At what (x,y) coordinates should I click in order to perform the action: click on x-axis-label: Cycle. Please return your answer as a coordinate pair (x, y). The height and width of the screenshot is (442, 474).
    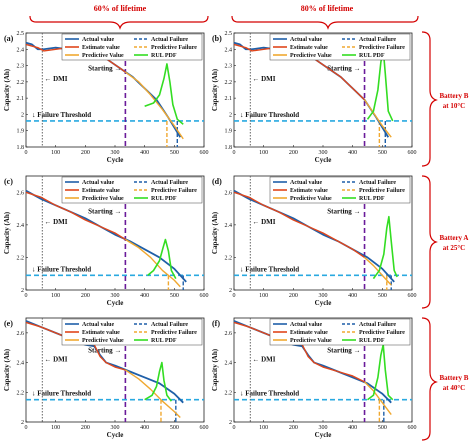
    Looking at the image, I should click on (323, 303).